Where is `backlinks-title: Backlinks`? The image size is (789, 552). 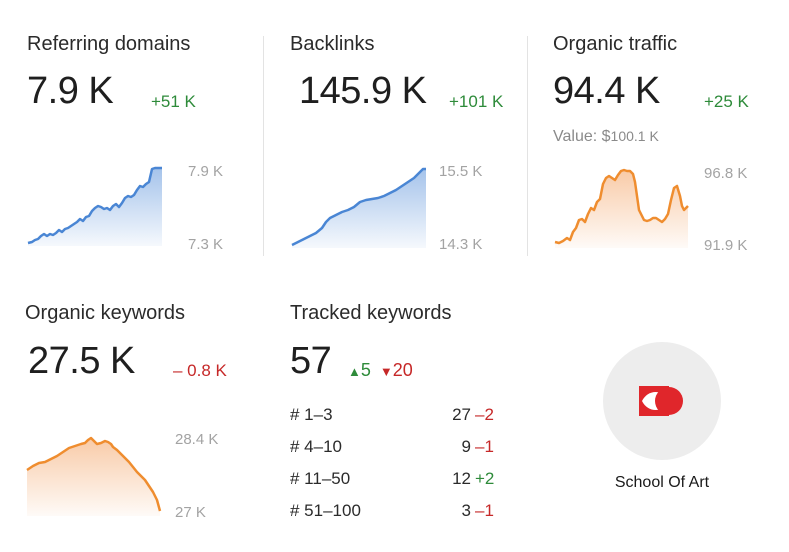 backlinks-title: Backlinks is located at coordinates (332, 44).